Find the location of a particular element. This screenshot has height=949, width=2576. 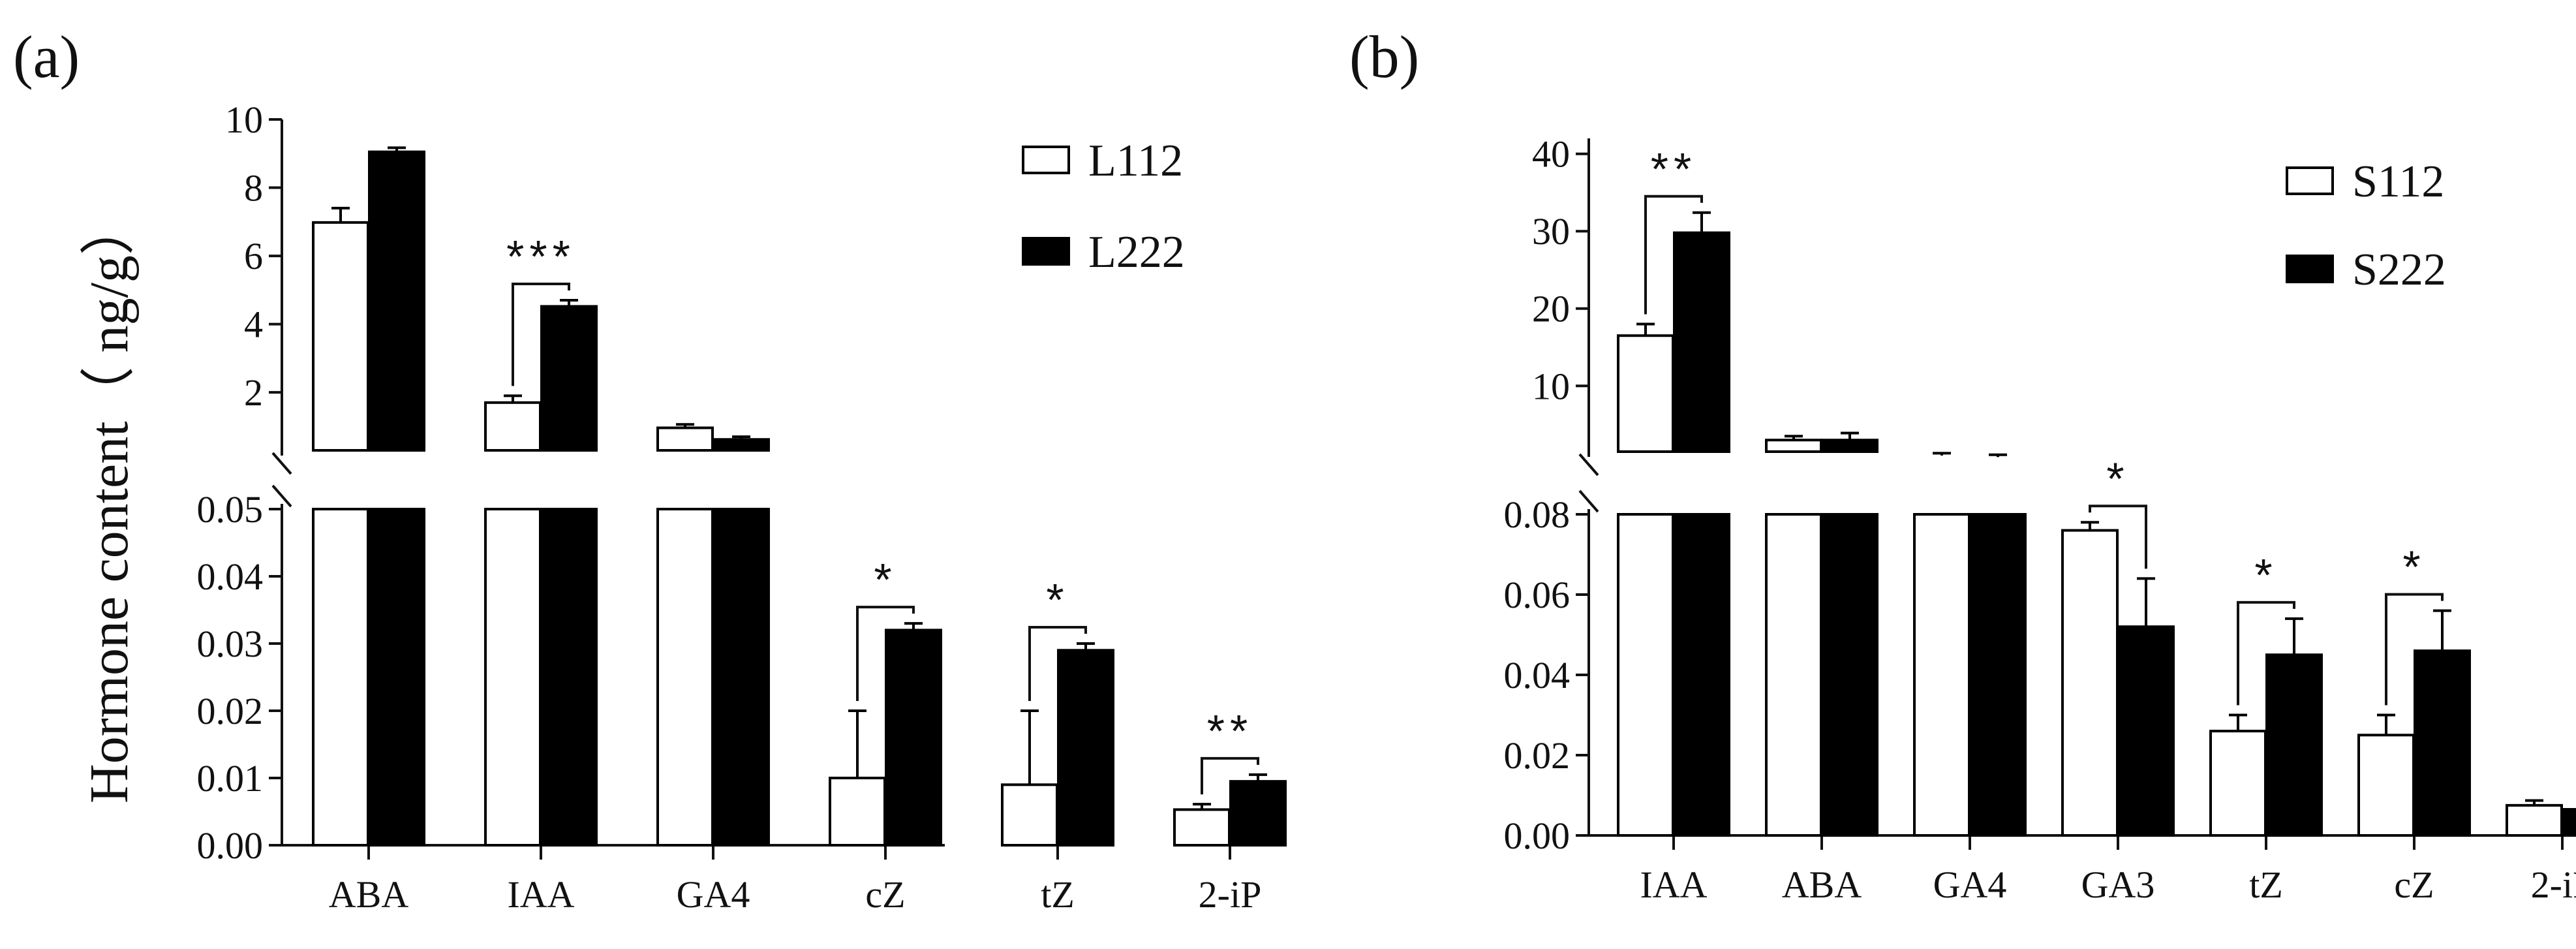

y-axis-label: Hormone content（ ng/g） is located at coordinates (109, 501).